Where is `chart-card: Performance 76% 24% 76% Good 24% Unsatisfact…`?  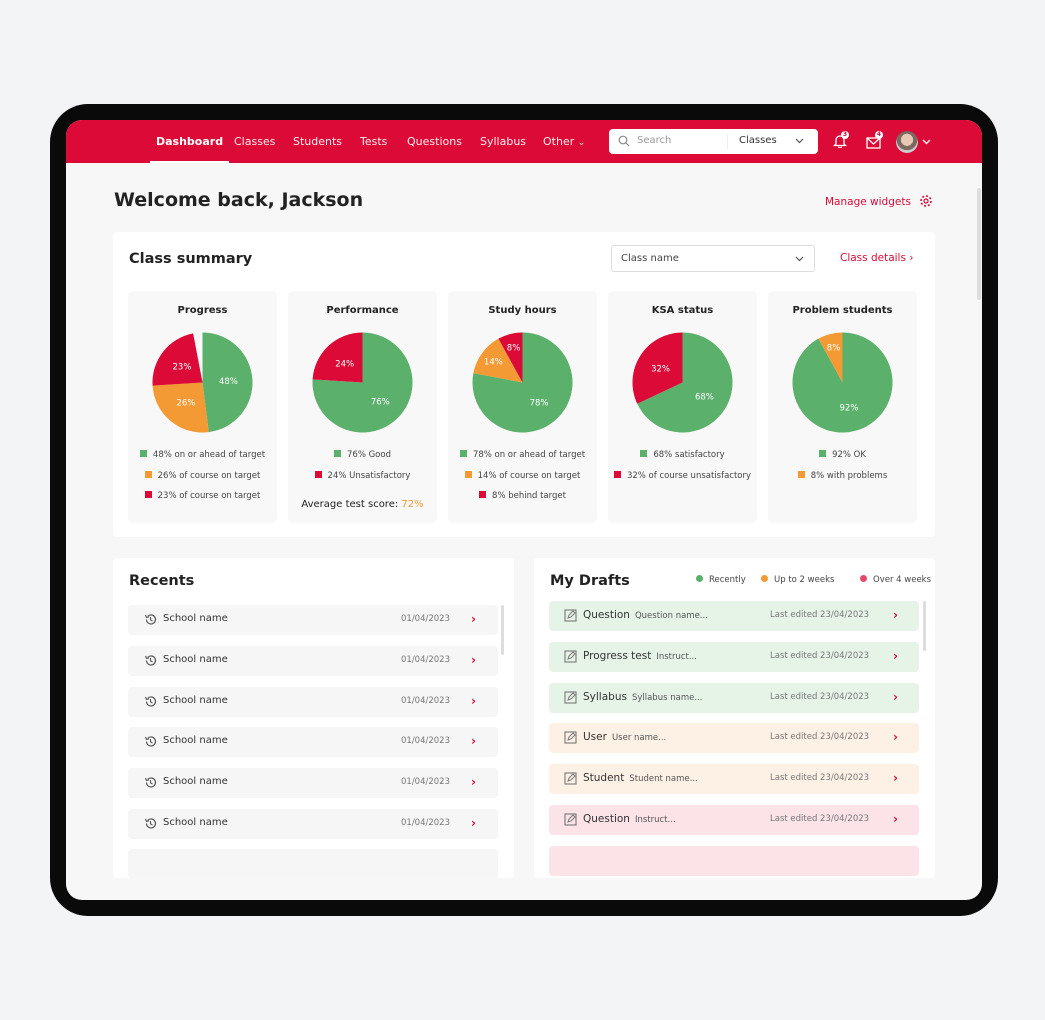 chart-card: Performance 76% 24% 76% Good 24% Unsatisfact… is located at coordinates (362, 407).